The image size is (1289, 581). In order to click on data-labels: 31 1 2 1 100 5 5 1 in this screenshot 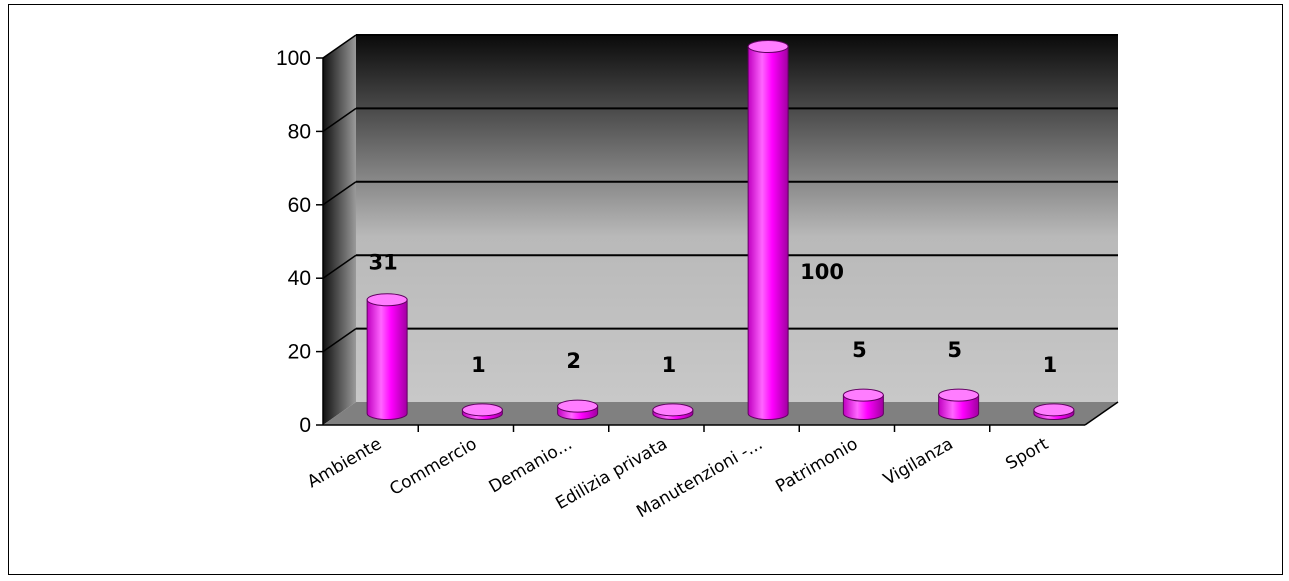, I will do `click(713, 314)`.